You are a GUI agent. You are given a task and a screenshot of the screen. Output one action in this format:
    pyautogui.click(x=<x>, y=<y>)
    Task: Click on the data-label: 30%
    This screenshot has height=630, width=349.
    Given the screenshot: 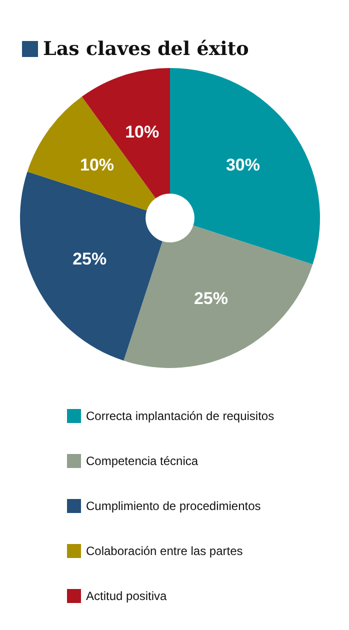 What is the action you would take?
    pyautogui.click(x=243, y=164)
    